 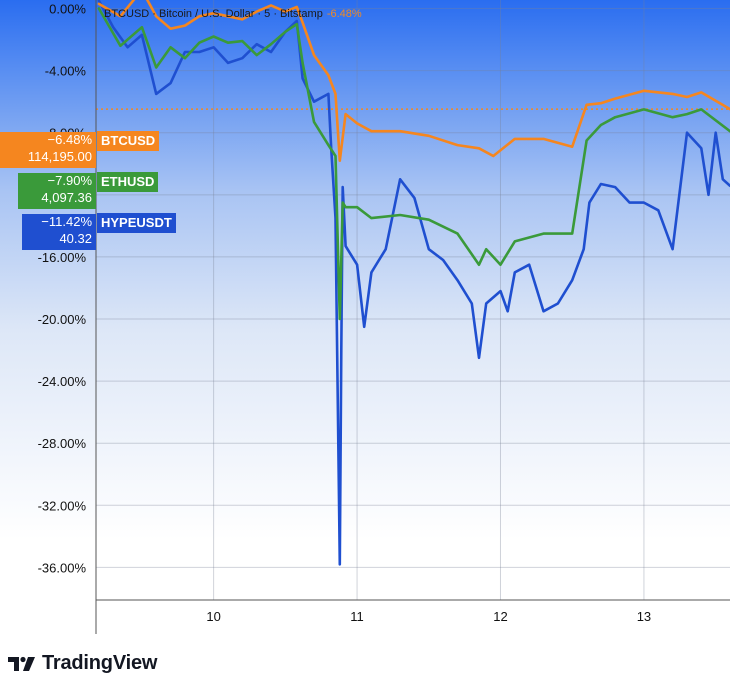 I want to click on hype-price: 40.32, so click(x=75, y=238).